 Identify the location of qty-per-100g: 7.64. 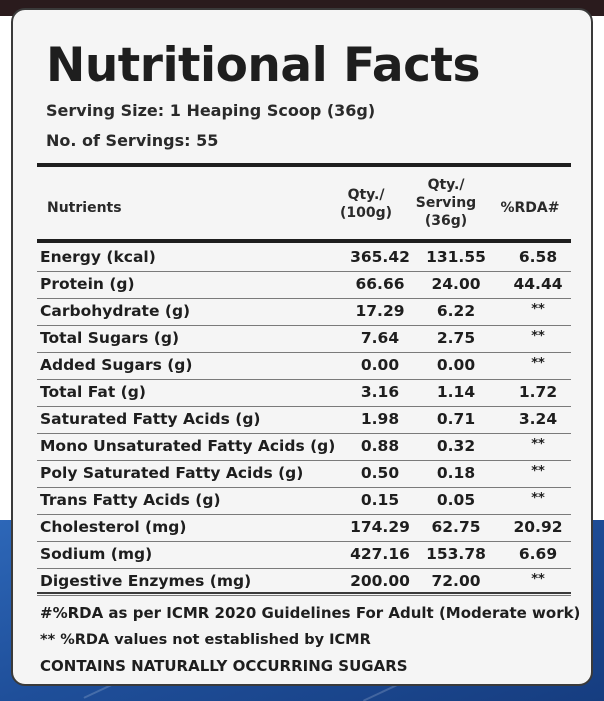
(380, 338).